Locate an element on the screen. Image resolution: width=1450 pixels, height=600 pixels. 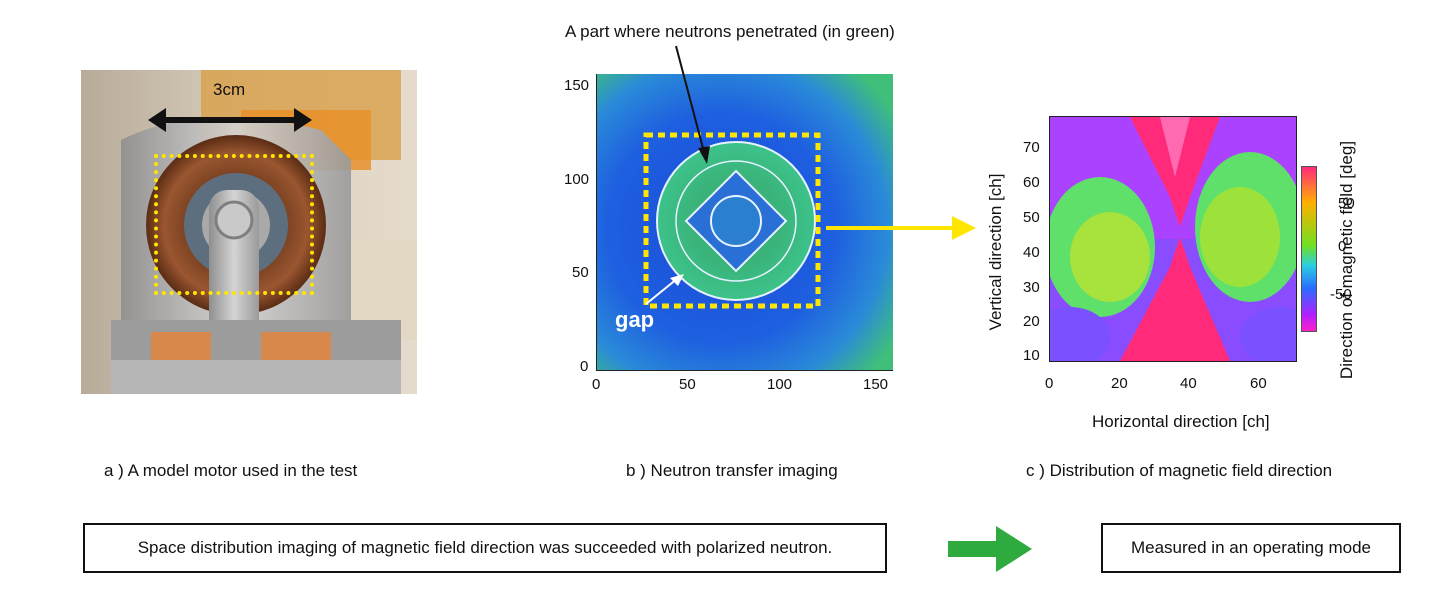
x-axis-label-c: Horizontal direction [ch] is located at coordinates (1181, 421).